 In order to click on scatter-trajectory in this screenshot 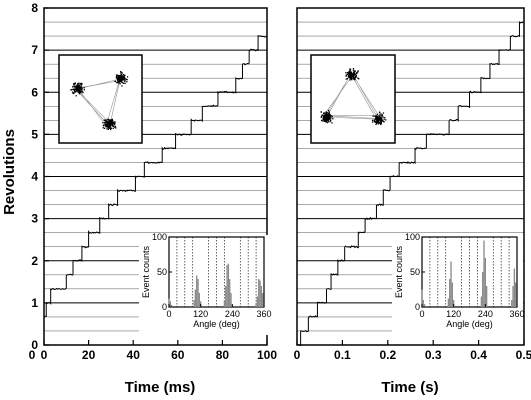, I will do `click(351, 97)`.